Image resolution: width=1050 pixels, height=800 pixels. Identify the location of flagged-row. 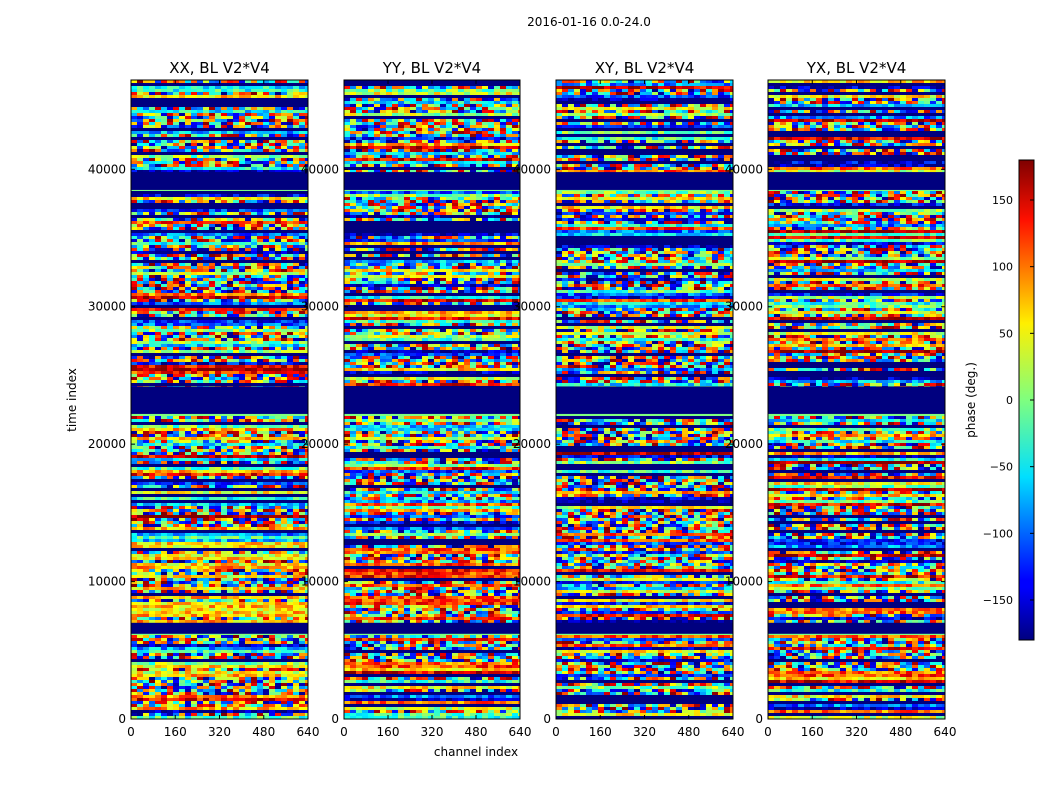
(219, 354).